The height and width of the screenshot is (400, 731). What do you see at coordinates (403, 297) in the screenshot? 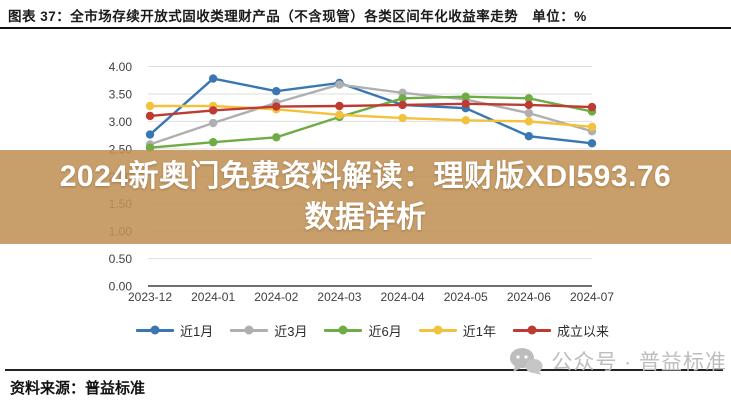
I see `x-tick-label: 2024-04` at bounding box center [403, 297].